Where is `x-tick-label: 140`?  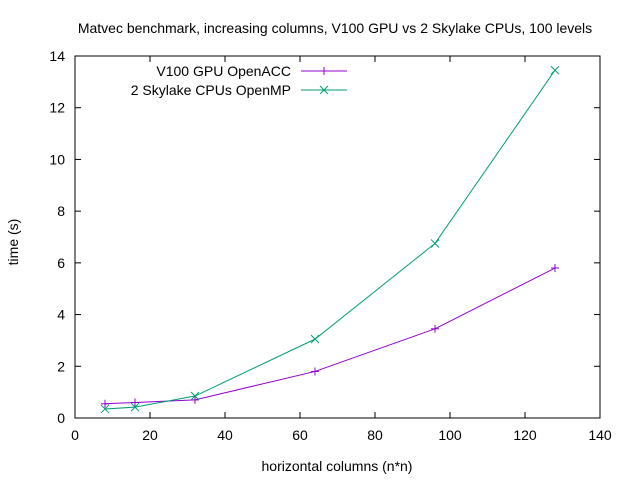 x-tick-label: 140 is located at coordinates (600, 435).